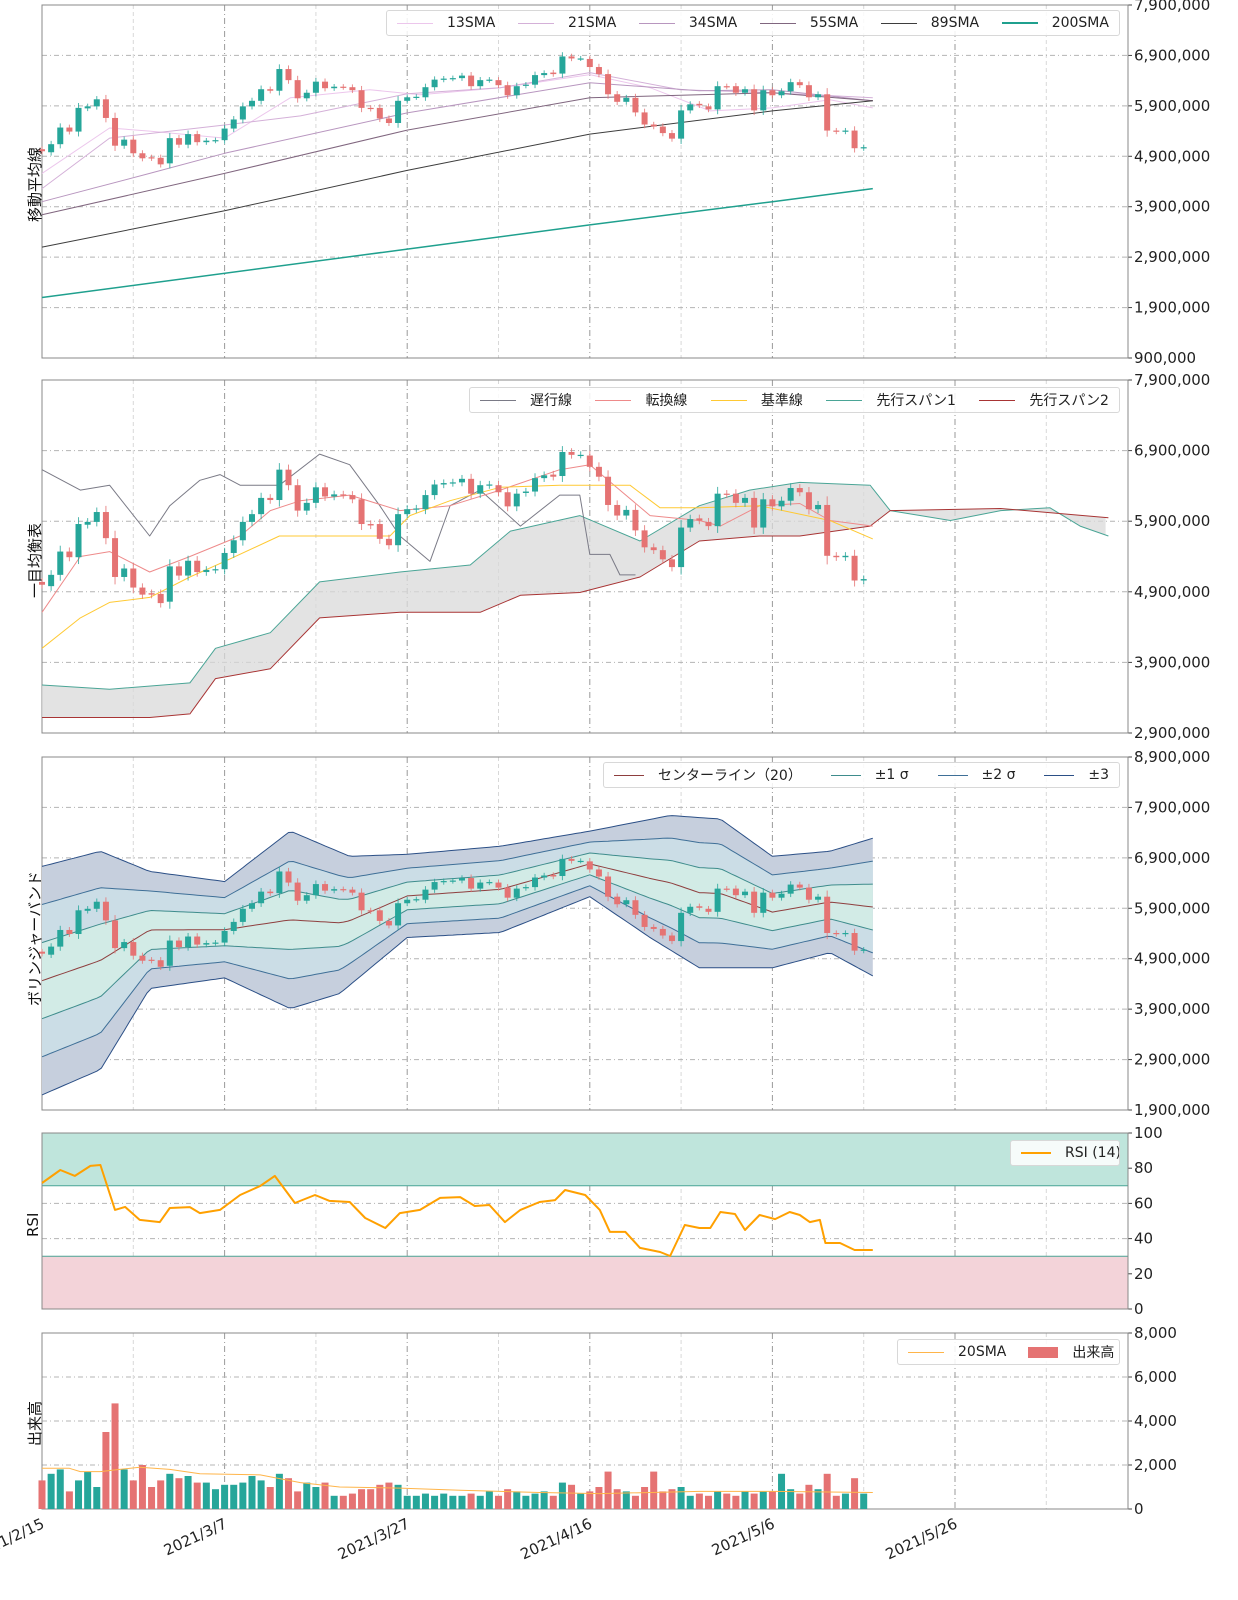 This screenshot has height=1600, width=1238. I want to click on legend-item-sma34: 34SMA, so click(687, 23).